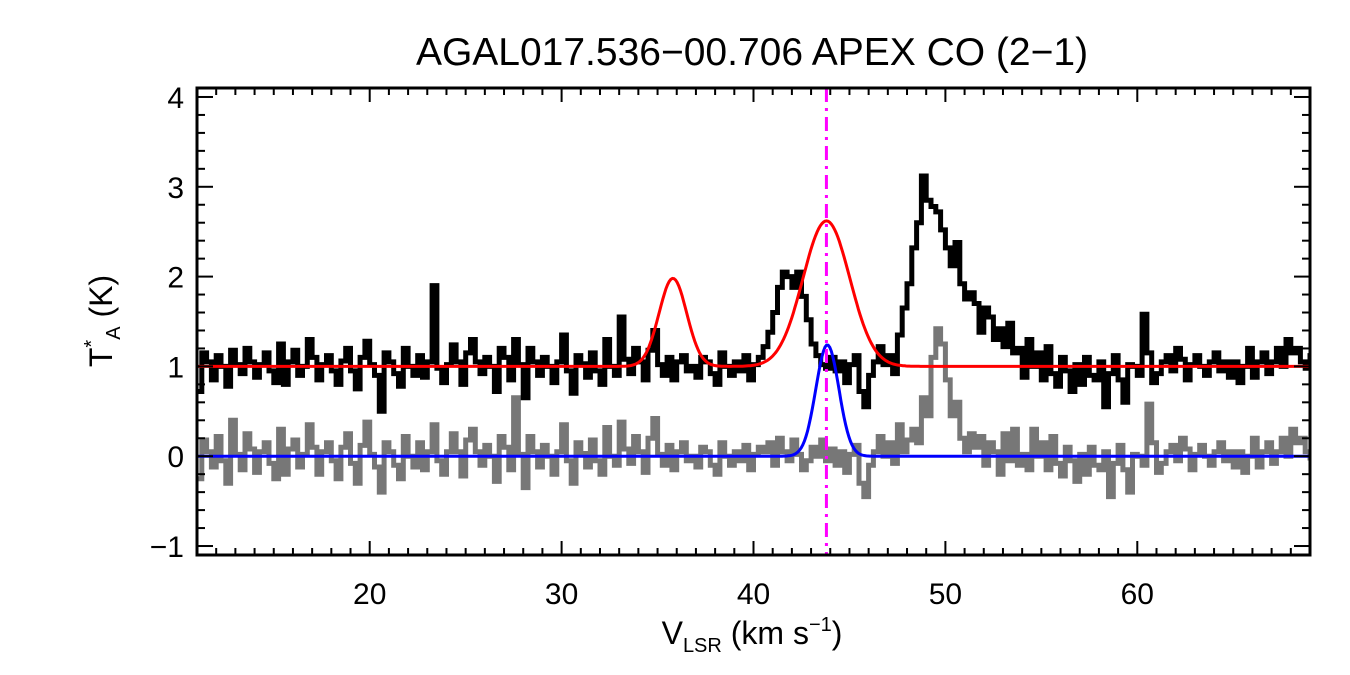 The width and height of the screenshot is (1350, 675). Describe the element at coordinates (167, 547) in the screenshot. I see `y-tick-label: −1` at that location.